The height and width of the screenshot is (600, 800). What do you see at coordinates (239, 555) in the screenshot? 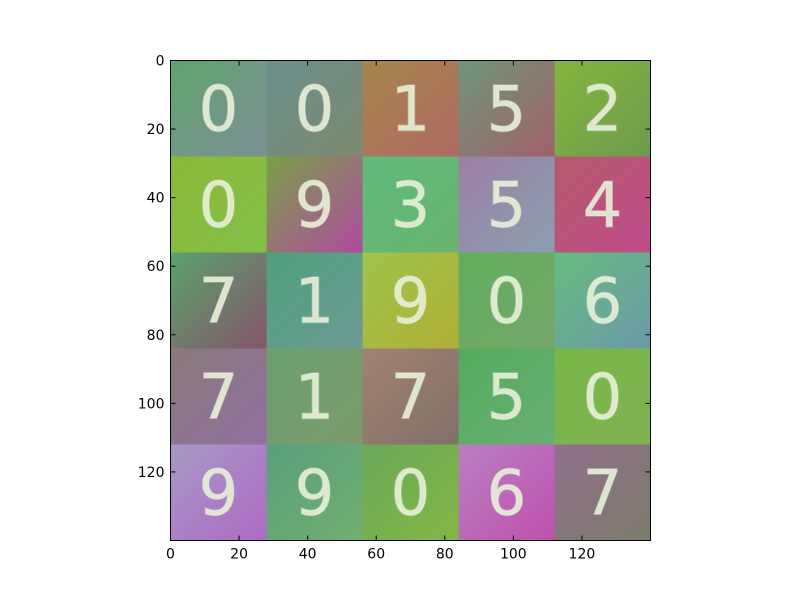
I see `x-tick-label: 20` at bounding box center [239, 555].